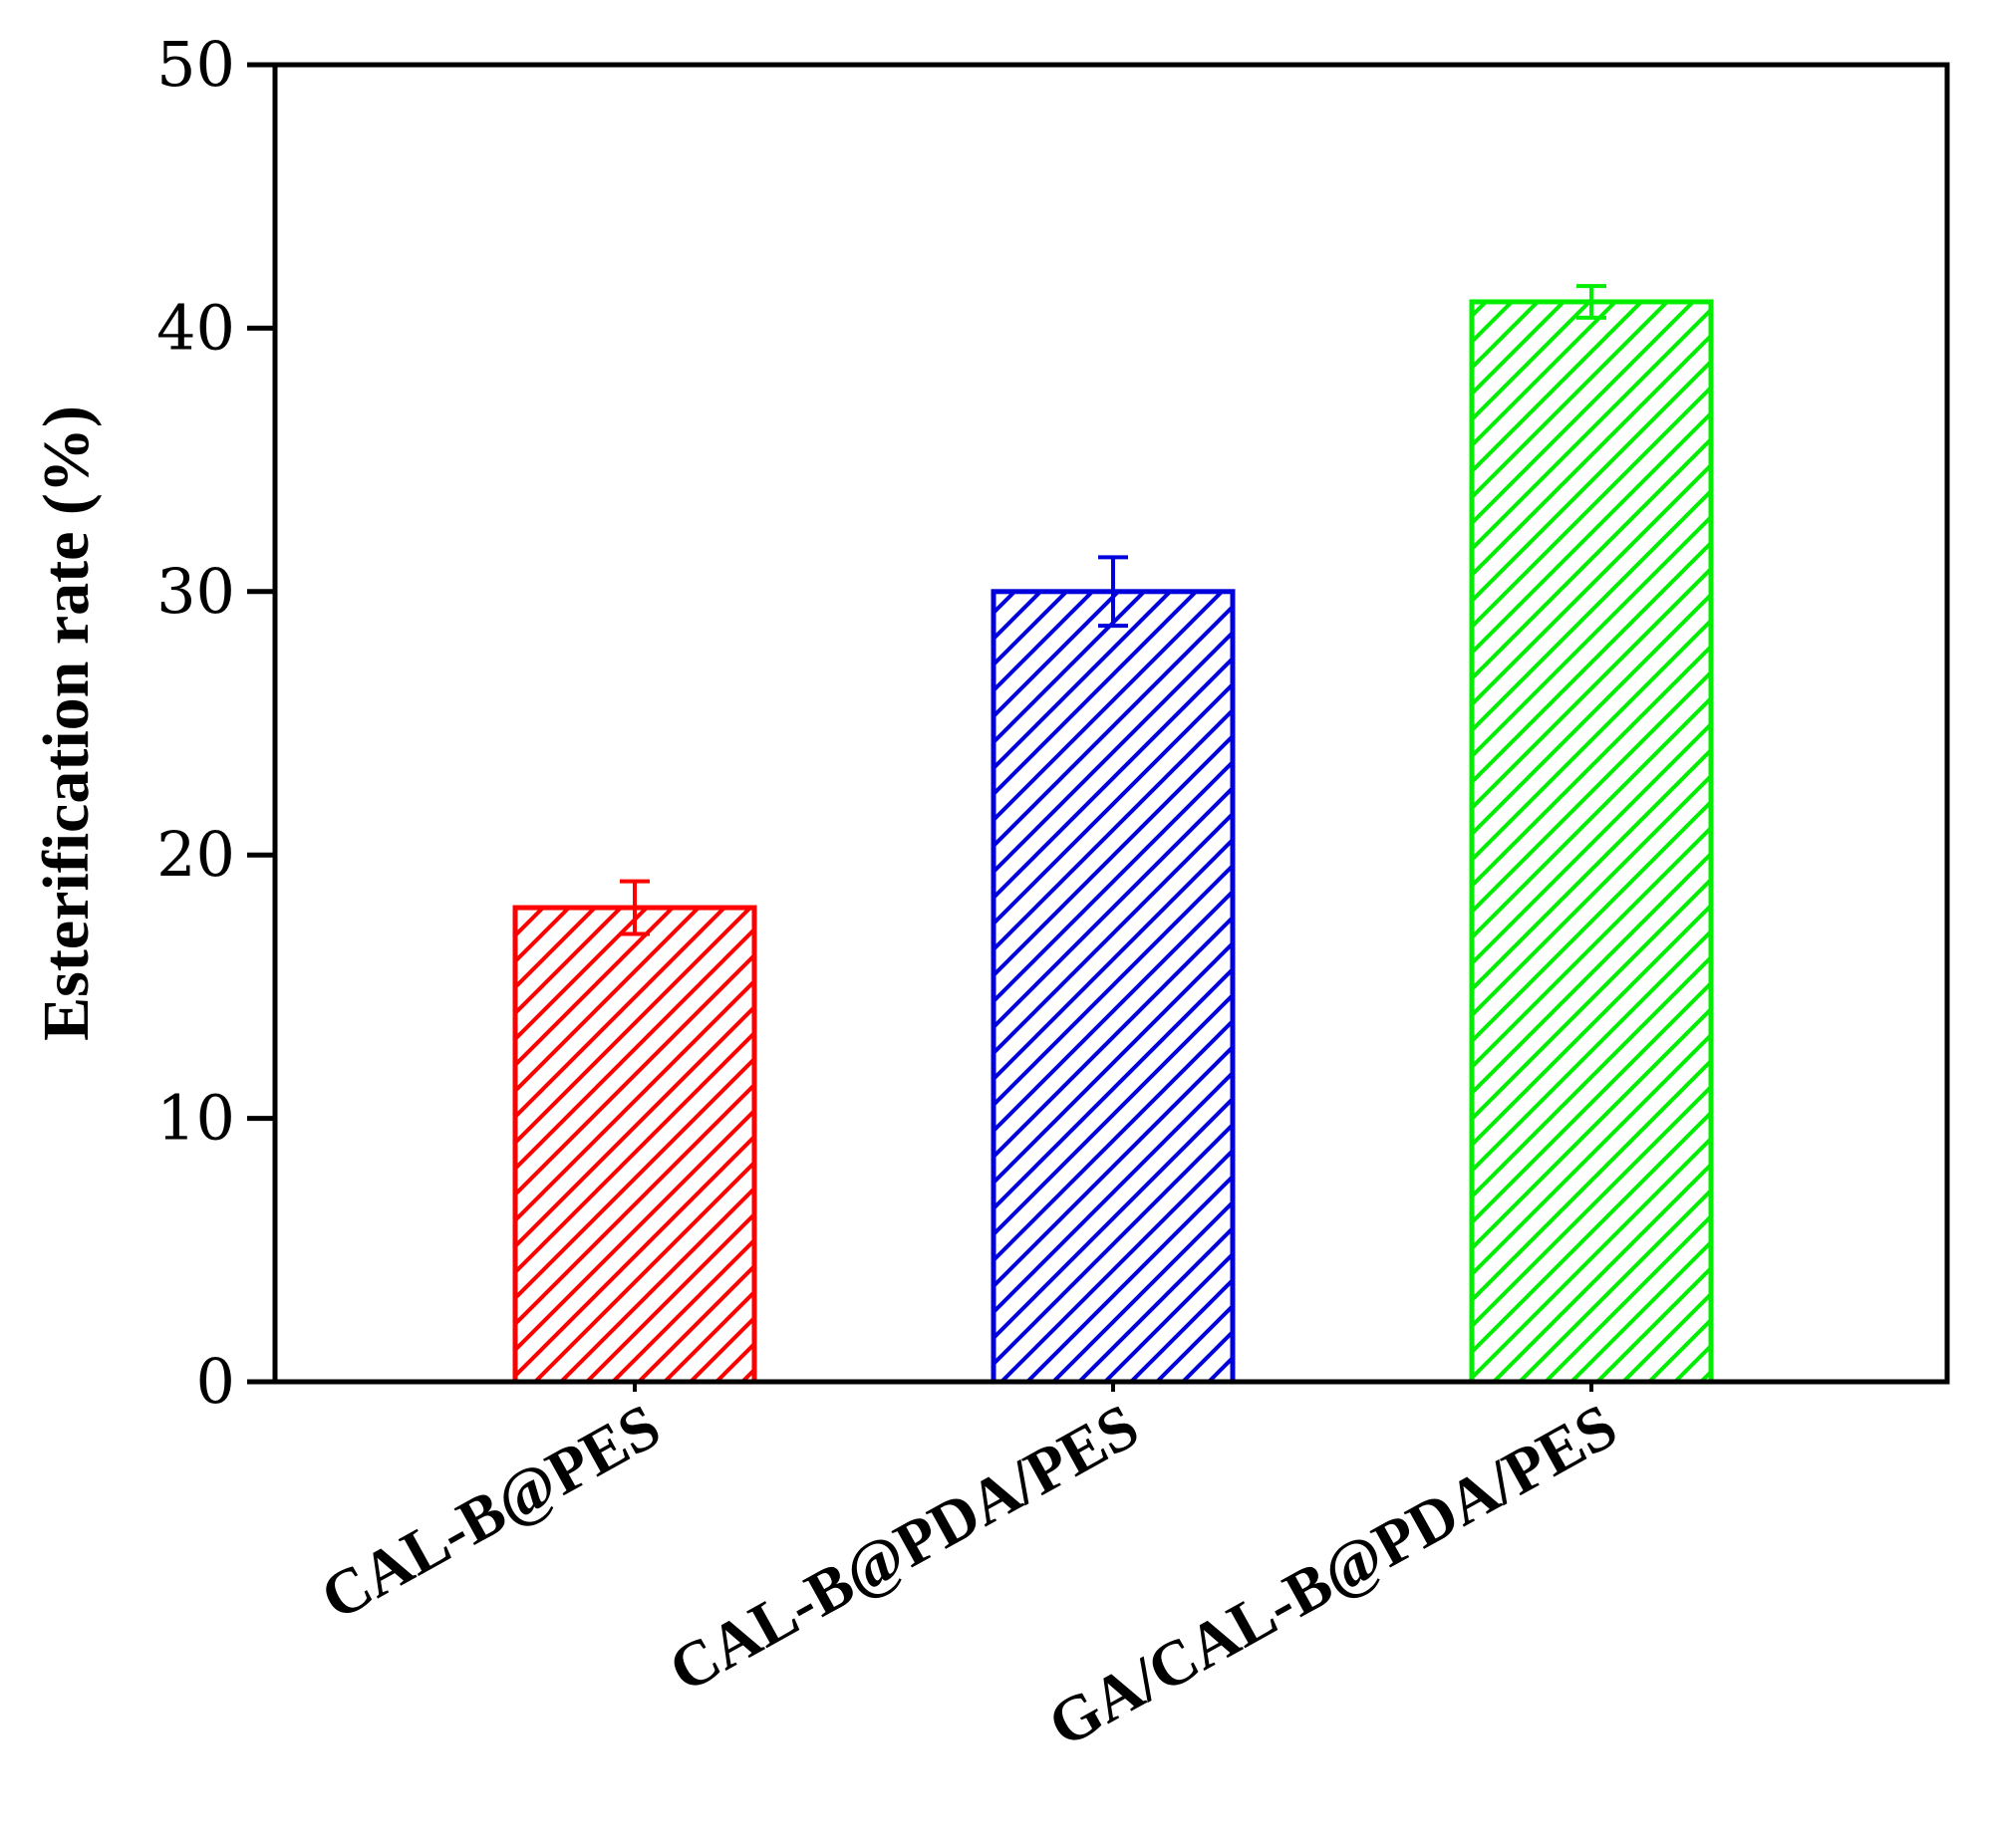  I want to click on y-tick-label-0: 0, so click(216, 1382).